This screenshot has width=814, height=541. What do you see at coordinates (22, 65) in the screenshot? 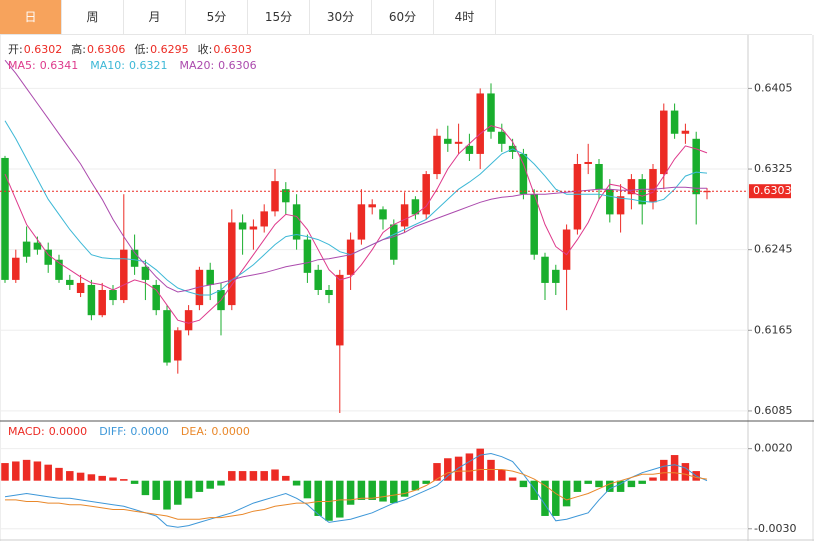
I see `legend-text: MA5:` at bounding box center [22, 65].